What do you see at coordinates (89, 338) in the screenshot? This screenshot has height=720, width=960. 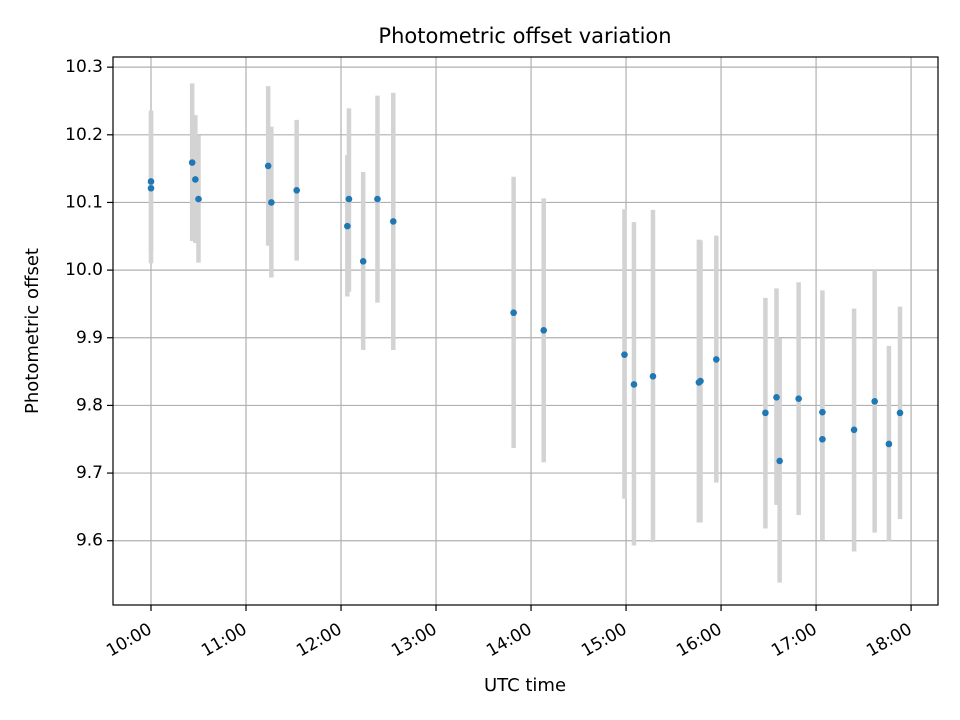 I see `y-tick-label: 9.9` at bounding box center [89, 338].